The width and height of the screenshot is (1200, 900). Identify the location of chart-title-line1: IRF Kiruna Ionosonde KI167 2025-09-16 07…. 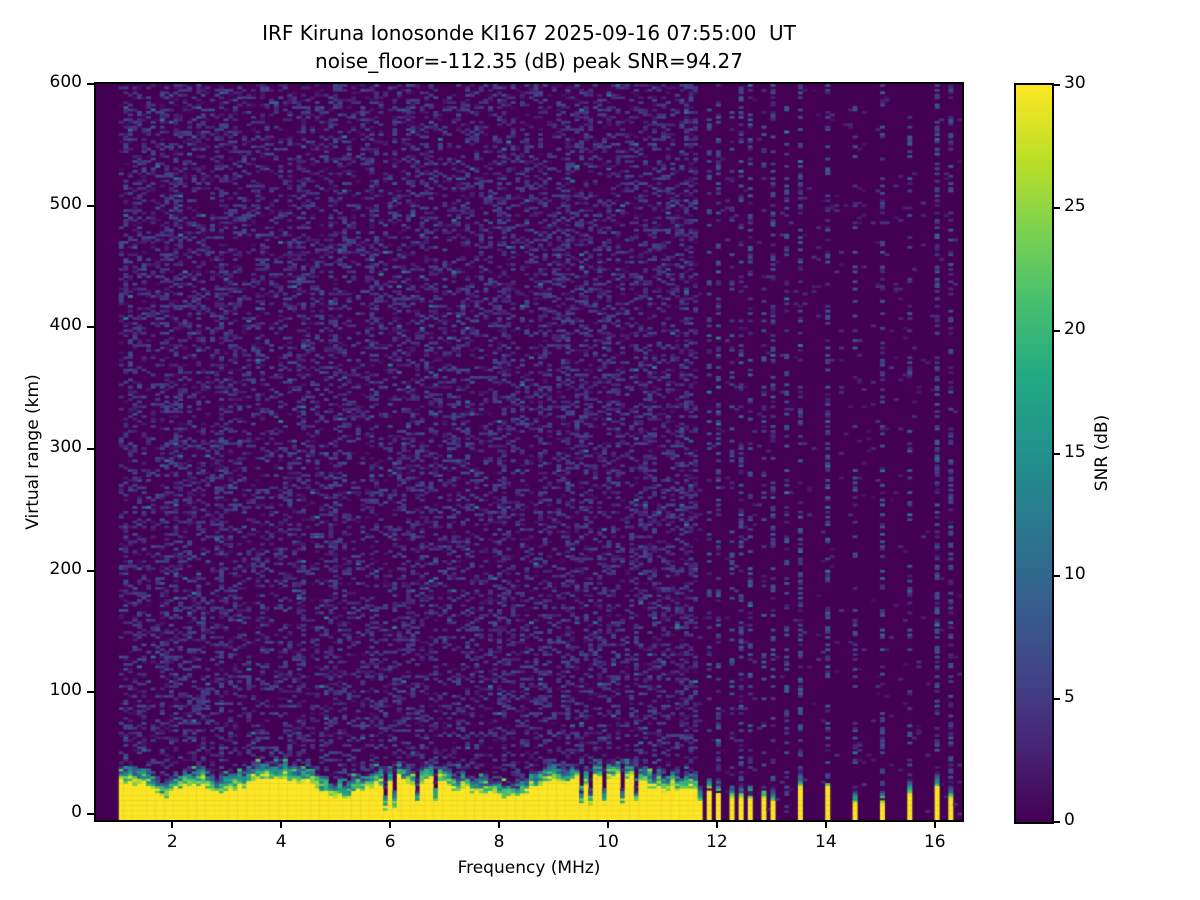
(529, 33).